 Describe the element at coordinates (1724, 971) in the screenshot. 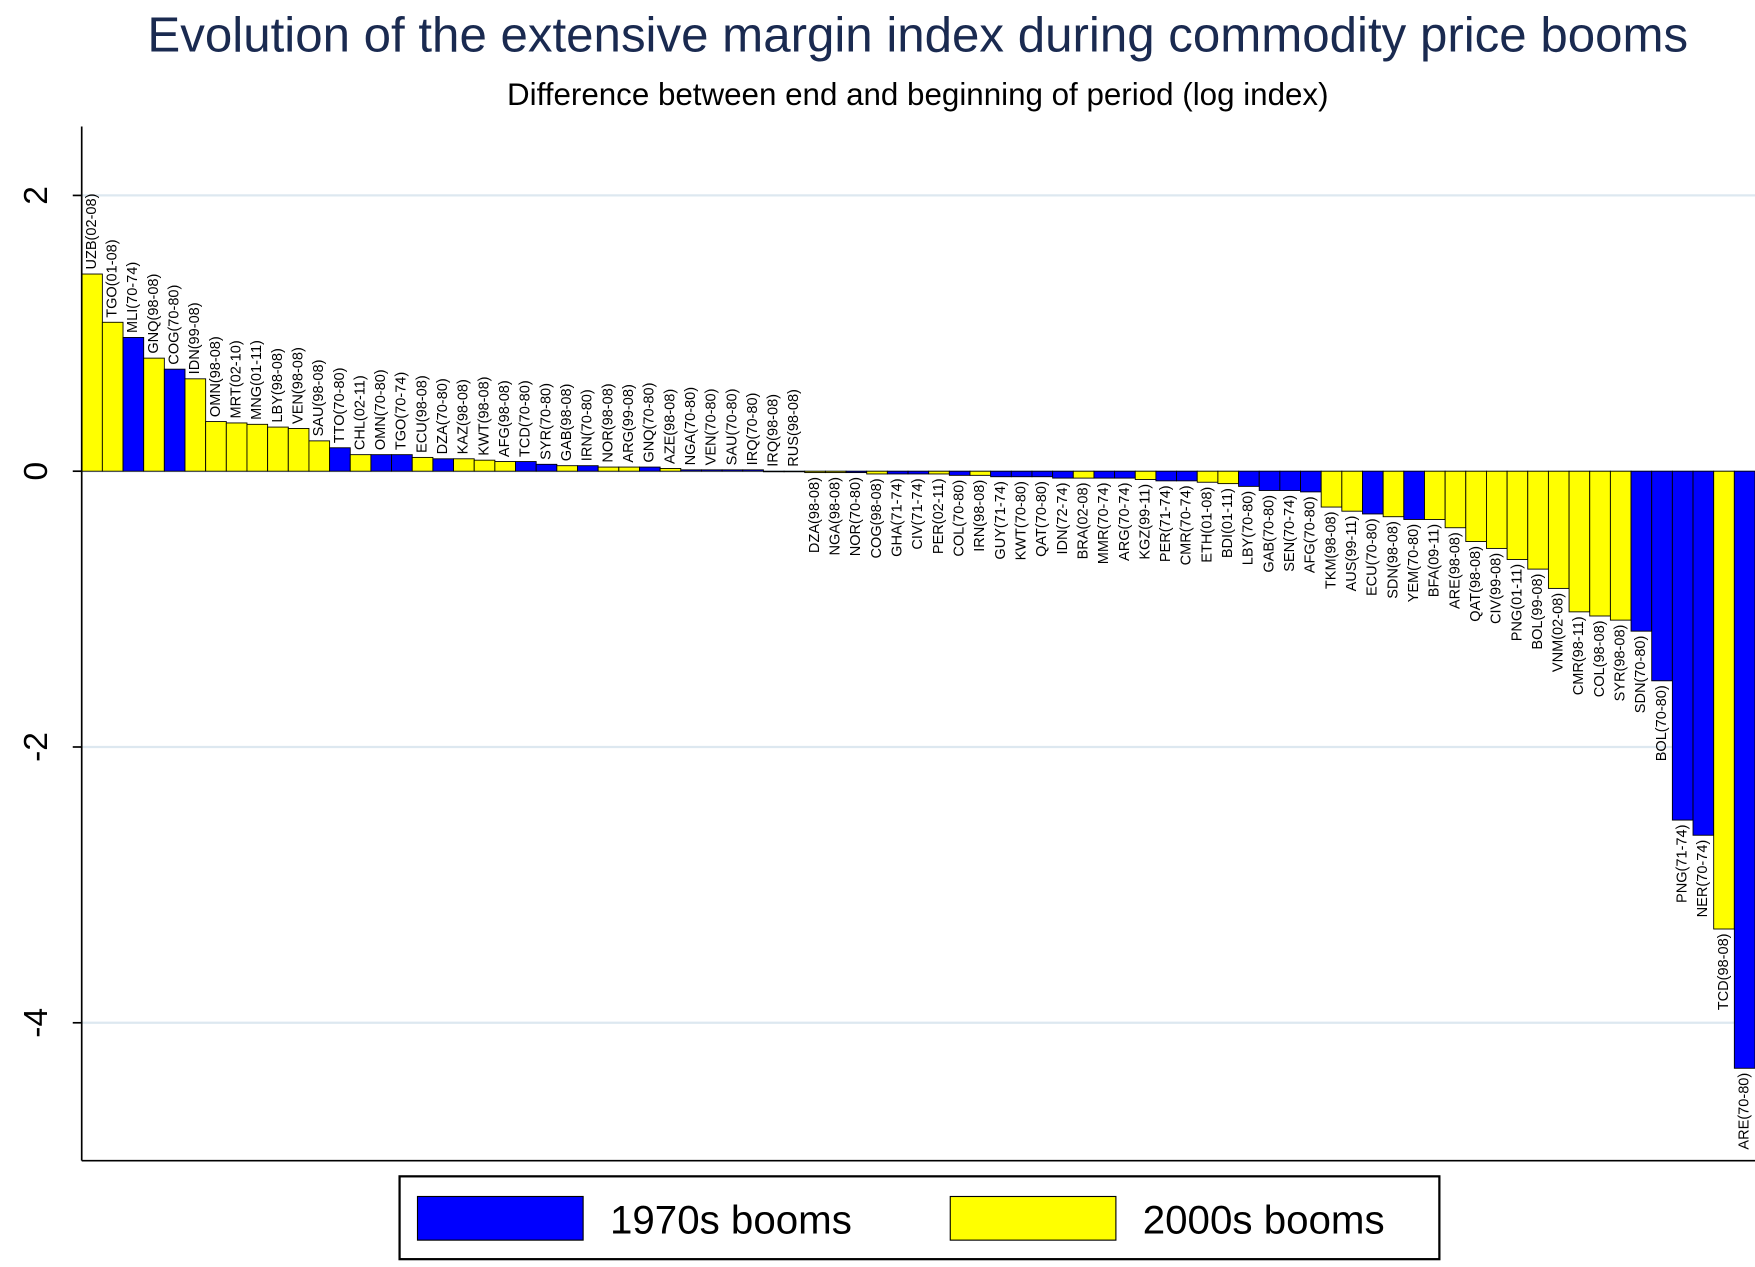

I see `bar-label: TCD(98-08)` at that location.